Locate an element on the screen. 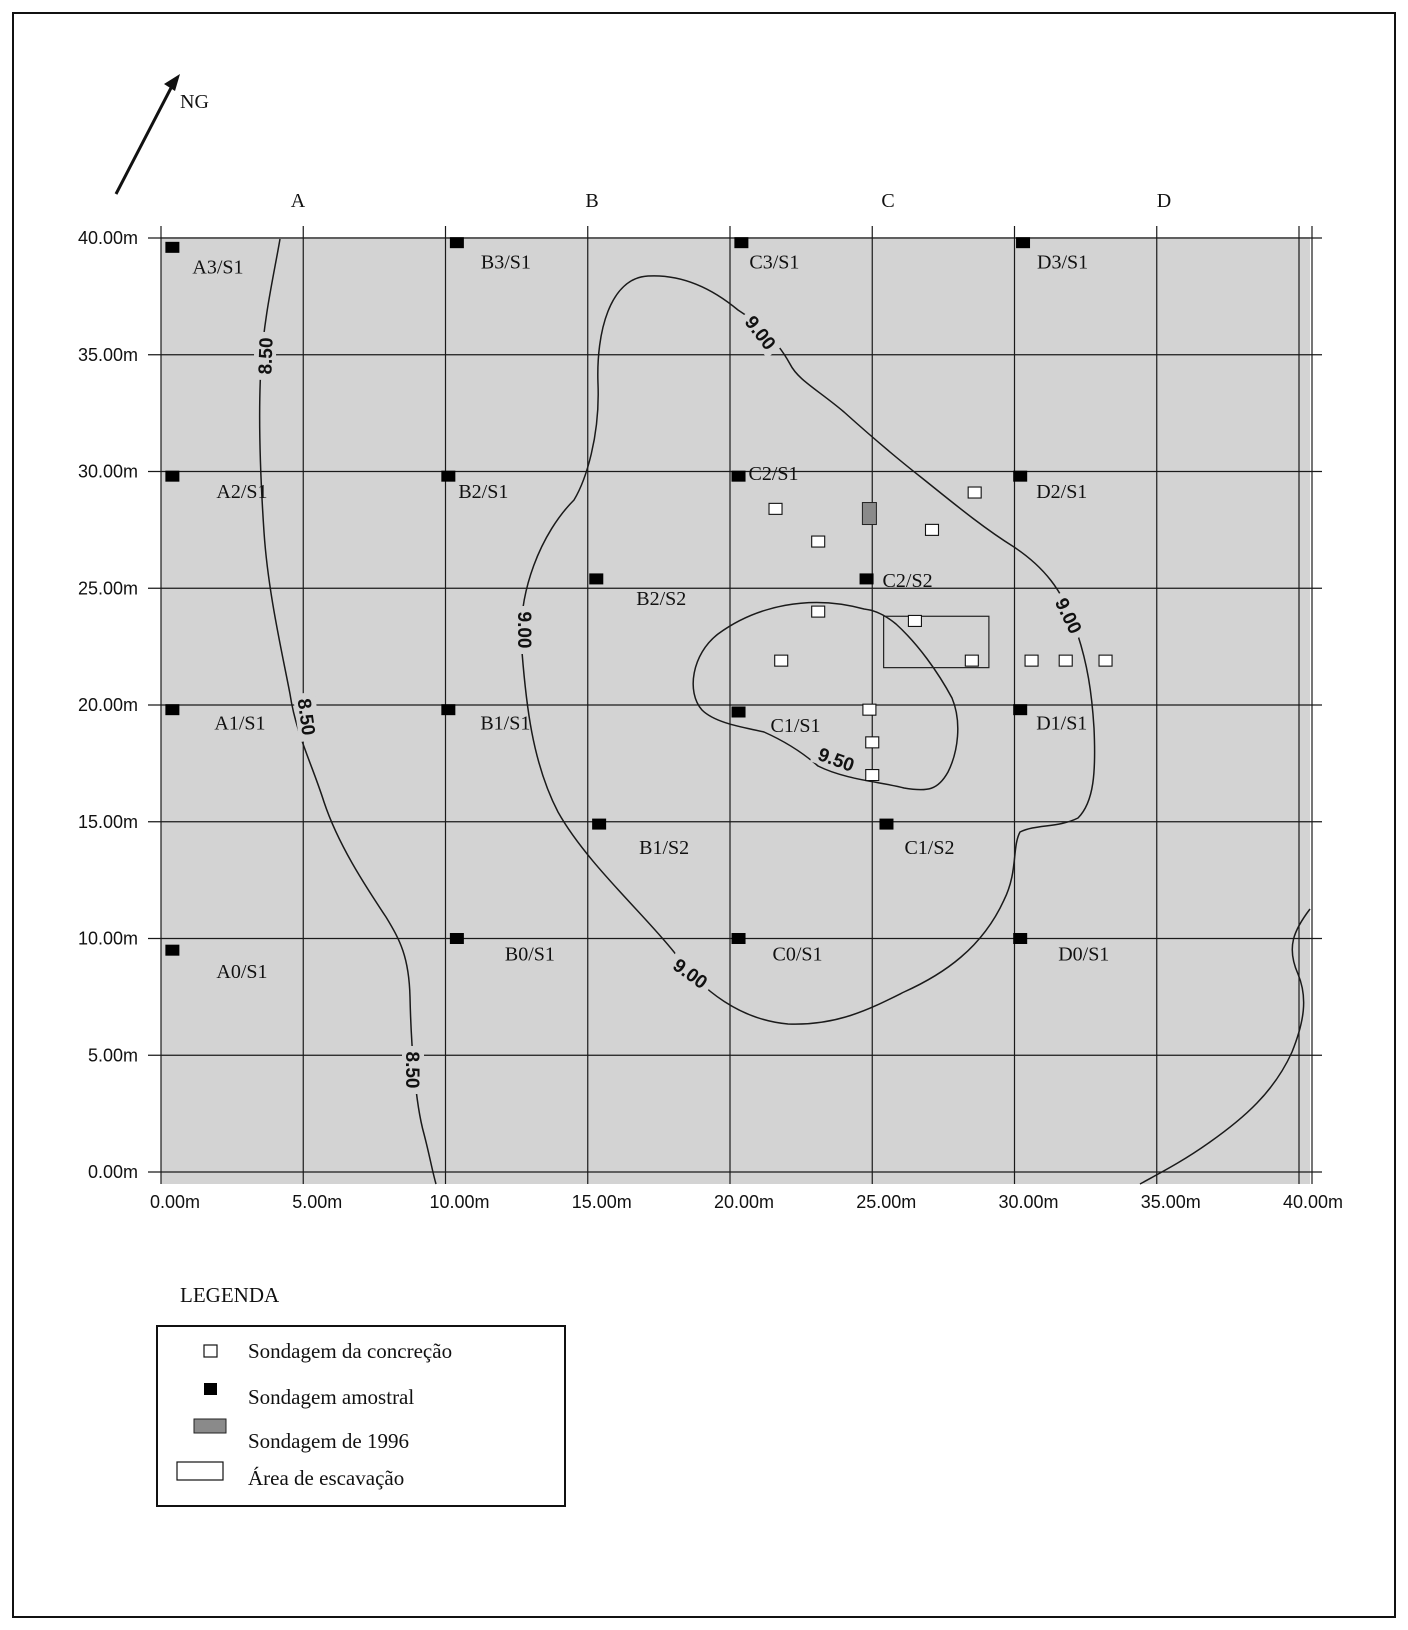 The image size is (1408, 1630). sounding-label: B1/S2 is located at coordinates (664, 848).